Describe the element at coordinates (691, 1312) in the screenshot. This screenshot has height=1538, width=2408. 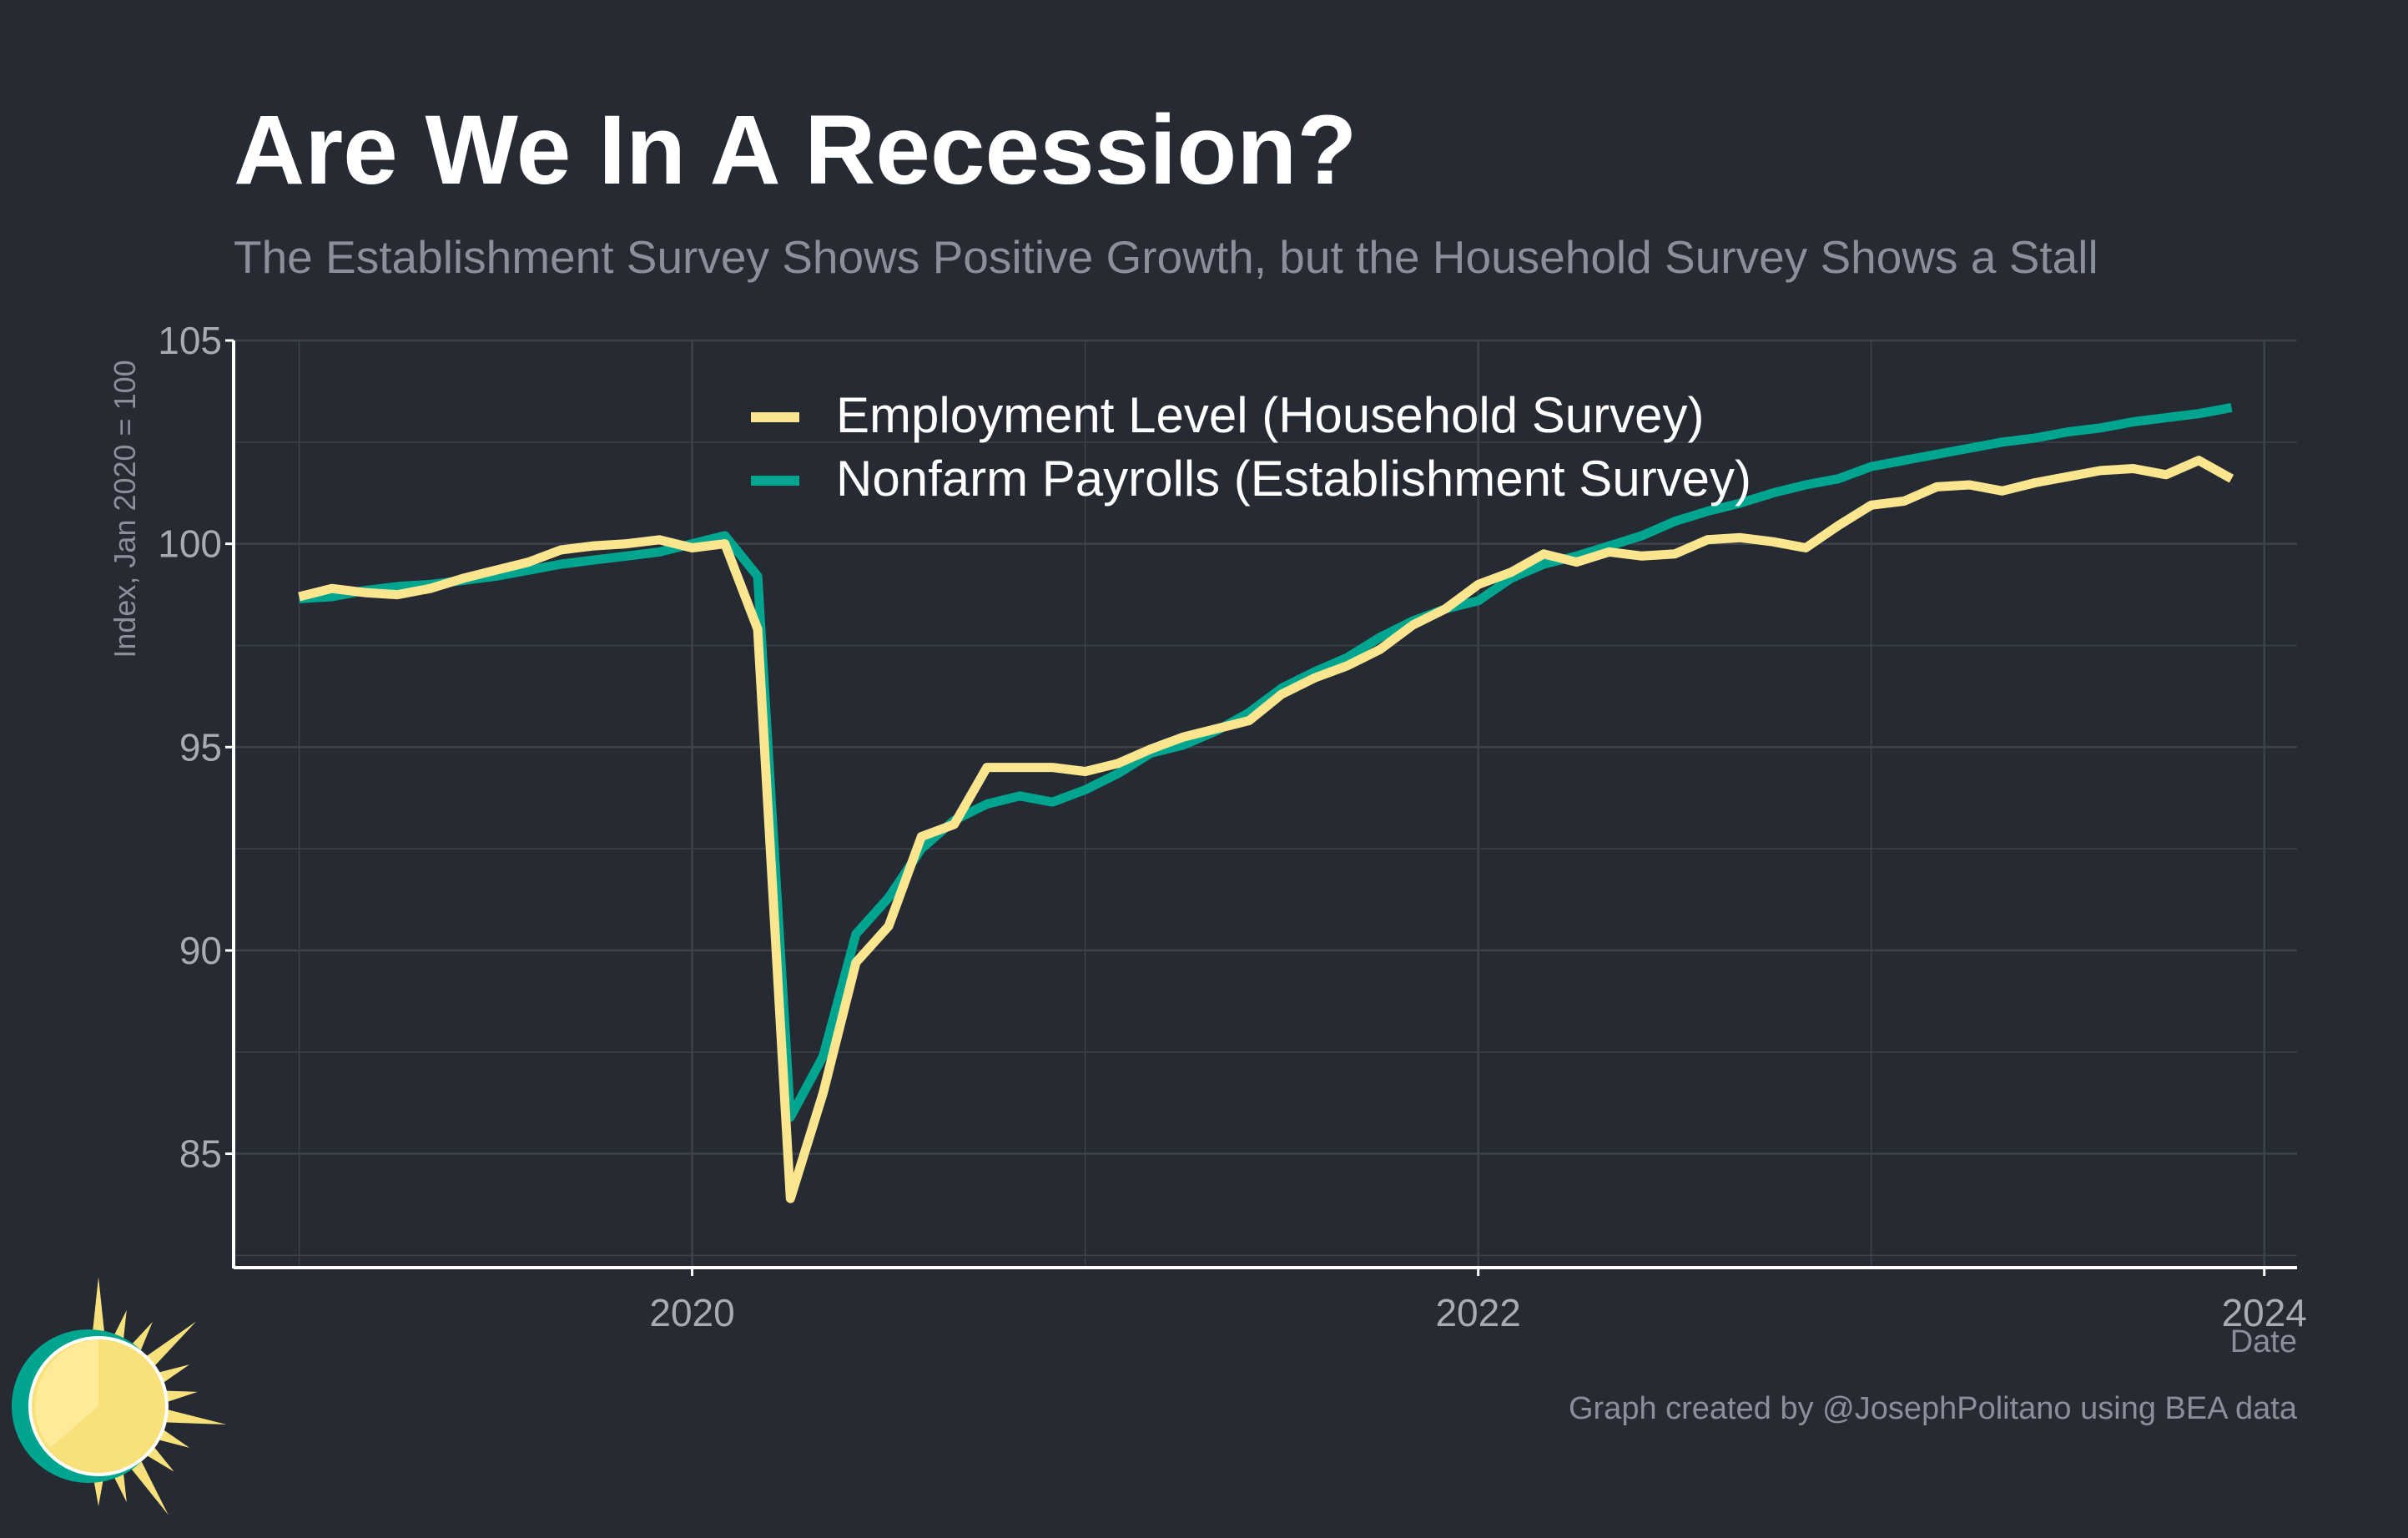
I see `x-tick-label: 2020` at that location.